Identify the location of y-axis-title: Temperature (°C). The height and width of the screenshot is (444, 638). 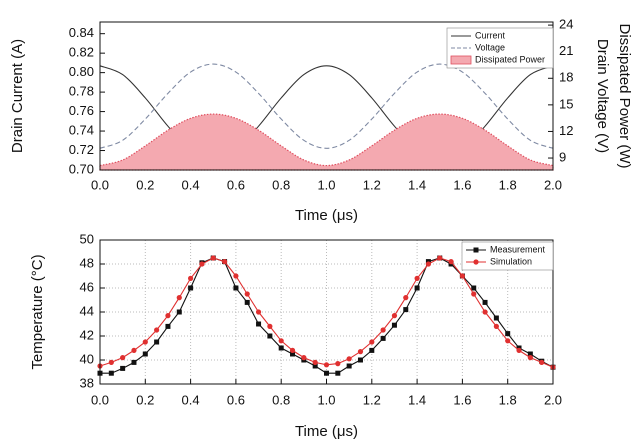
(37, 311).